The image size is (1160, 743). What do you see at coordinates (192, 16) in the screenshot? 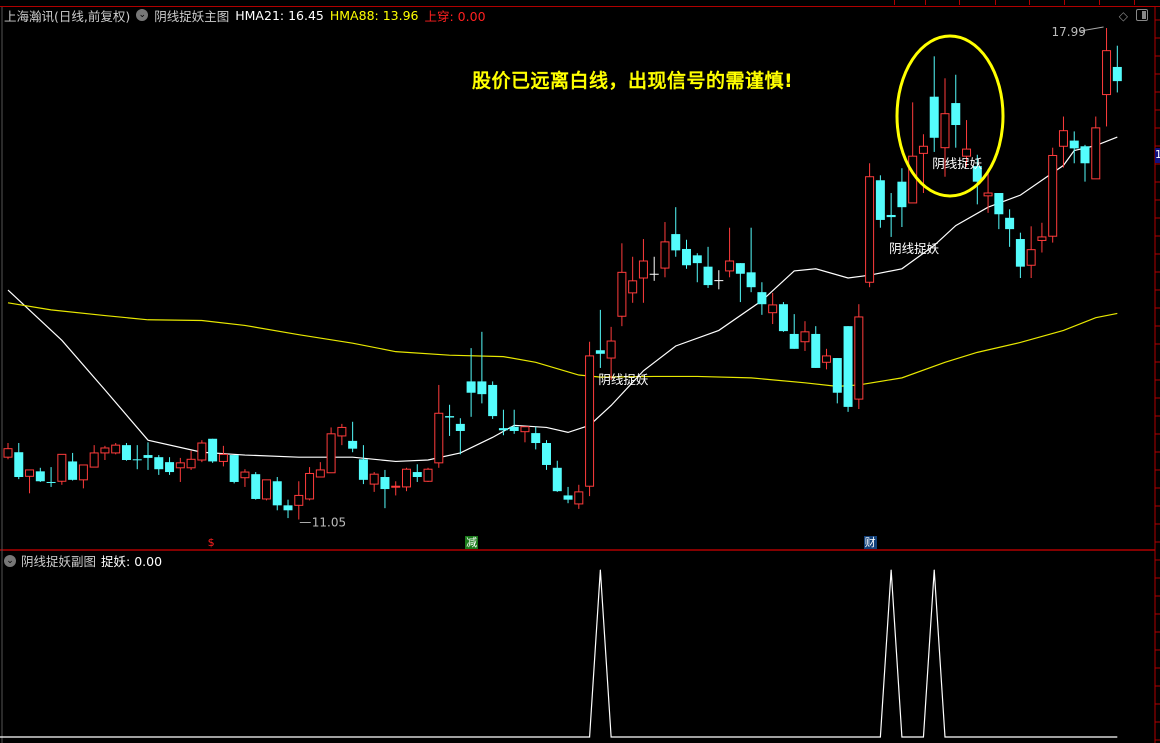
I see `indicator-name: 阴线捉妖主图` at bounding box center [192, 16].